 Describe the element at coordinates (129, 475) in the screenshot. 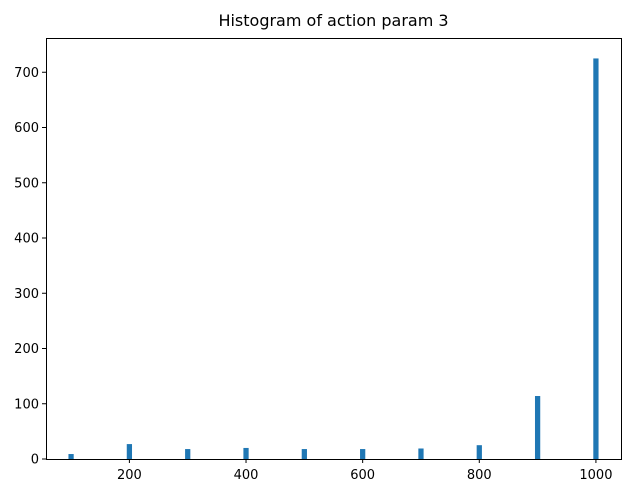

I see `x-tick-label: 200` at that location.